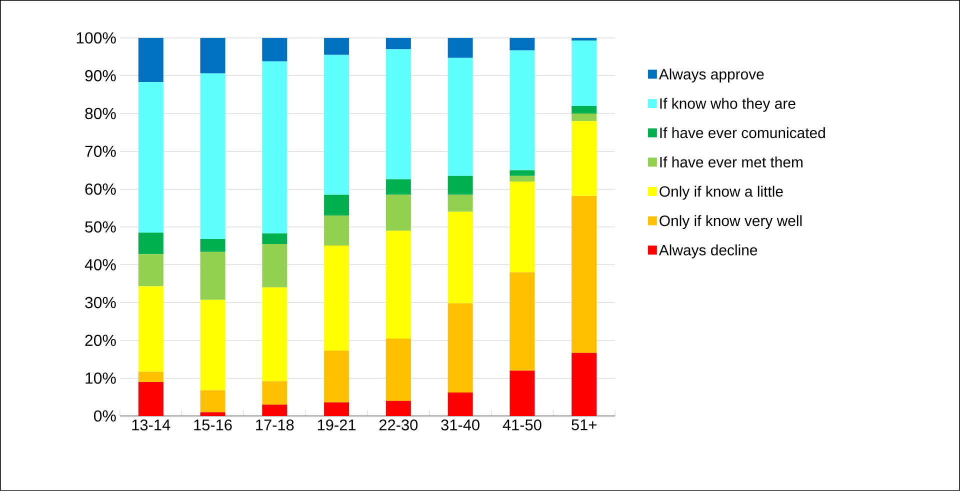 The height and width of the screenshot is (491, 960). Describe the element at coordinates (337, 425) in the screenshot. I see `x-tick-label: 19-21` at that location.